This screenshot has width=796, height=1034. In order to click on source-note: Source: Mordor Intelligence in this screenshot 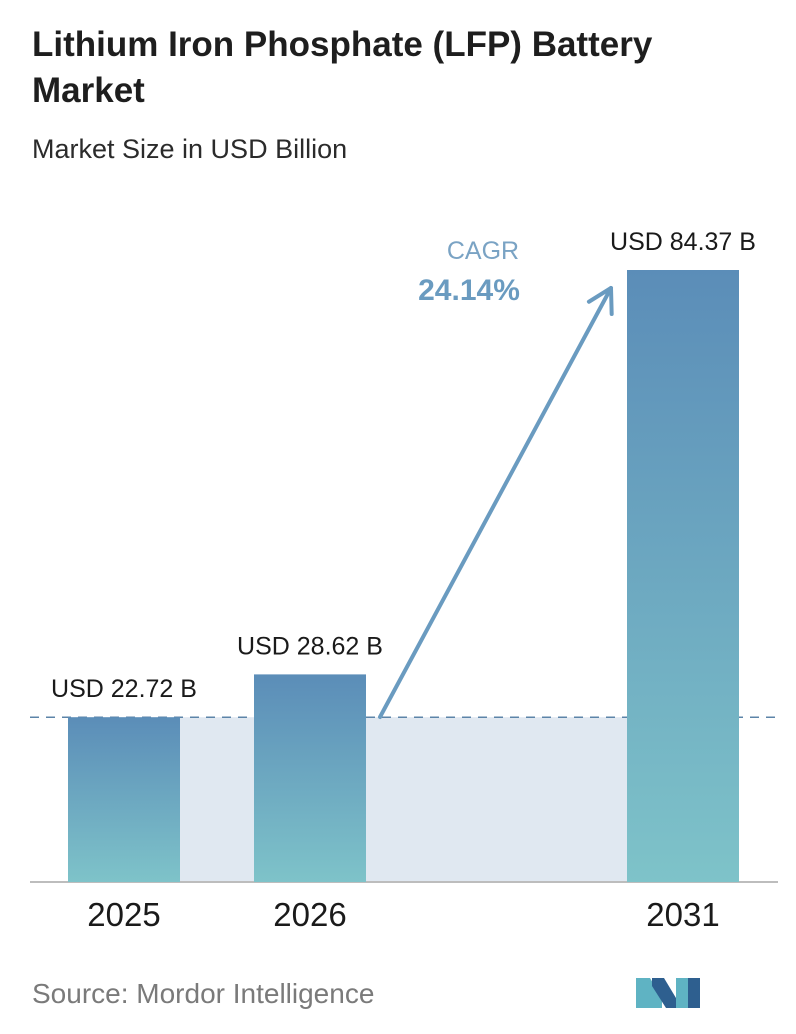, I will do `click(203, 993)`.